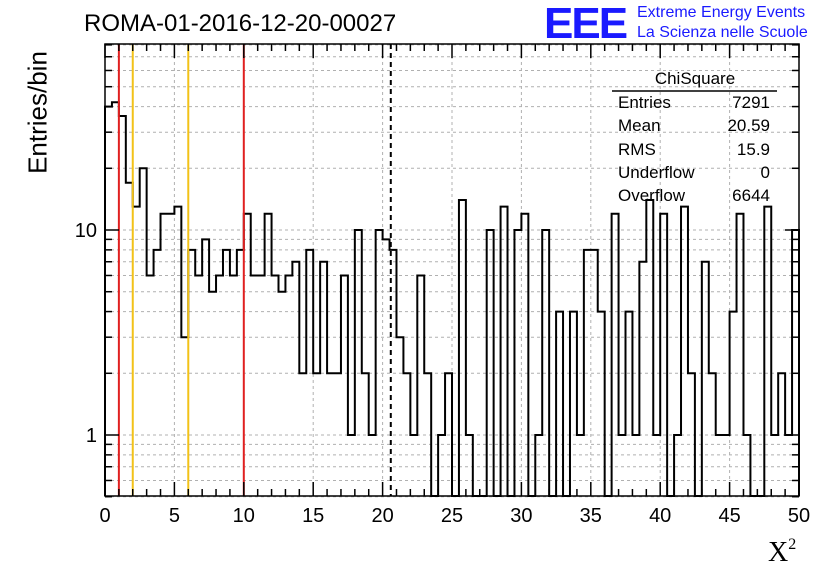  I want to click on x-tick-label: 50, so click(799, 516).